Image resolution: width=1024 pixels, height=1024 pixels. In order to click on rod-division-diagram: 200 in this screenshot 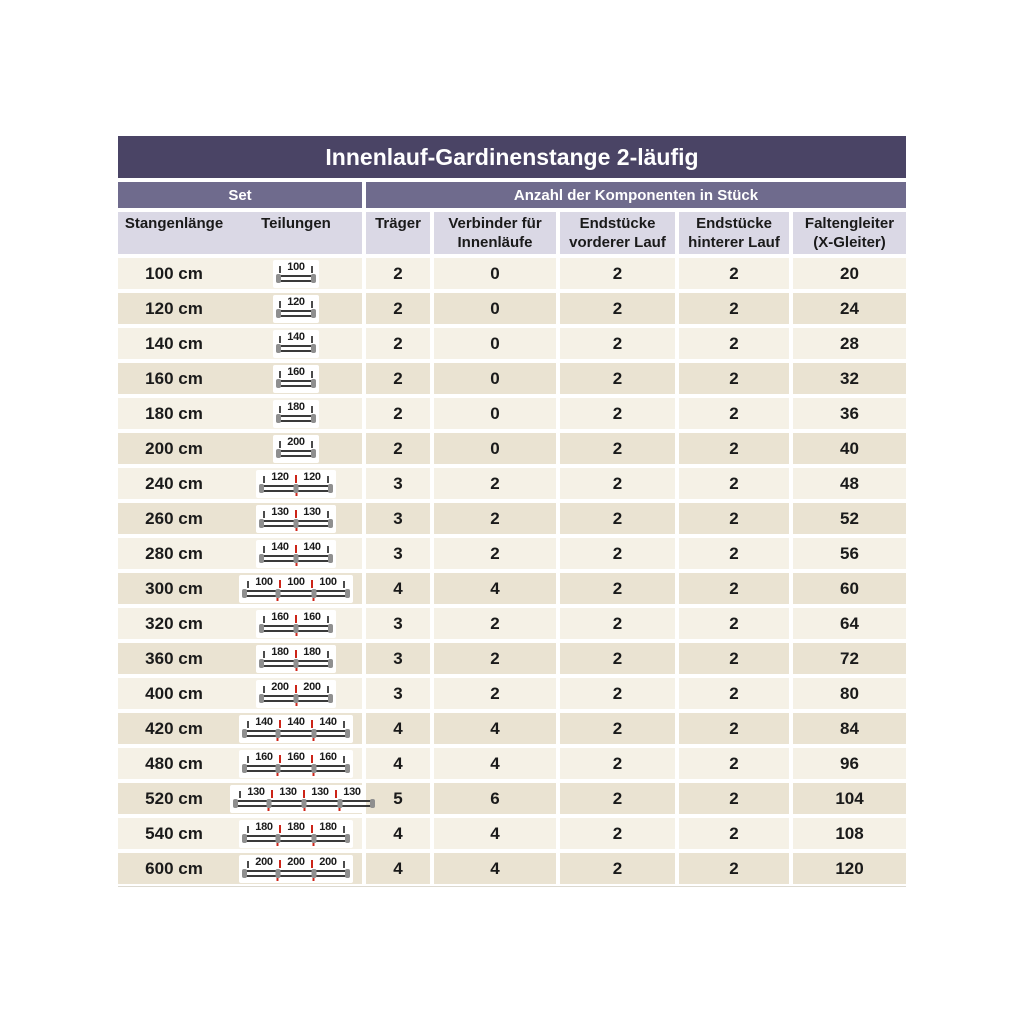, I will do `click(296, 448)`.